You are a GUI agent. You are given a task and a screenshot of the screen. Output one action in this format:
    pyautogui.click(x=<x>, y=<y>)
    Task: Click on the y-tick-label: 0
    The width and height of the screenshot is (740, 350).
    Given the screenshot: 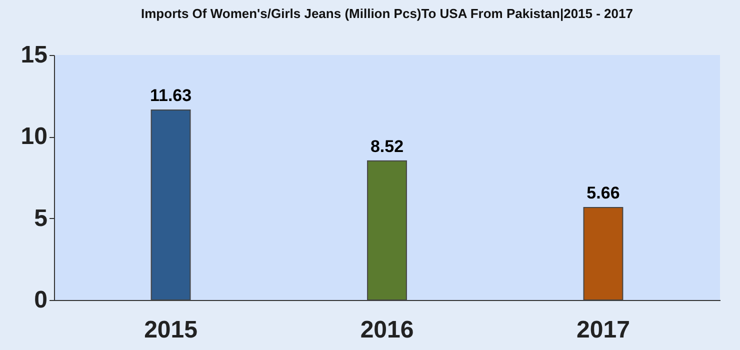 What is the action you would take?
    pyautogui.click(x=41, y=300)
    